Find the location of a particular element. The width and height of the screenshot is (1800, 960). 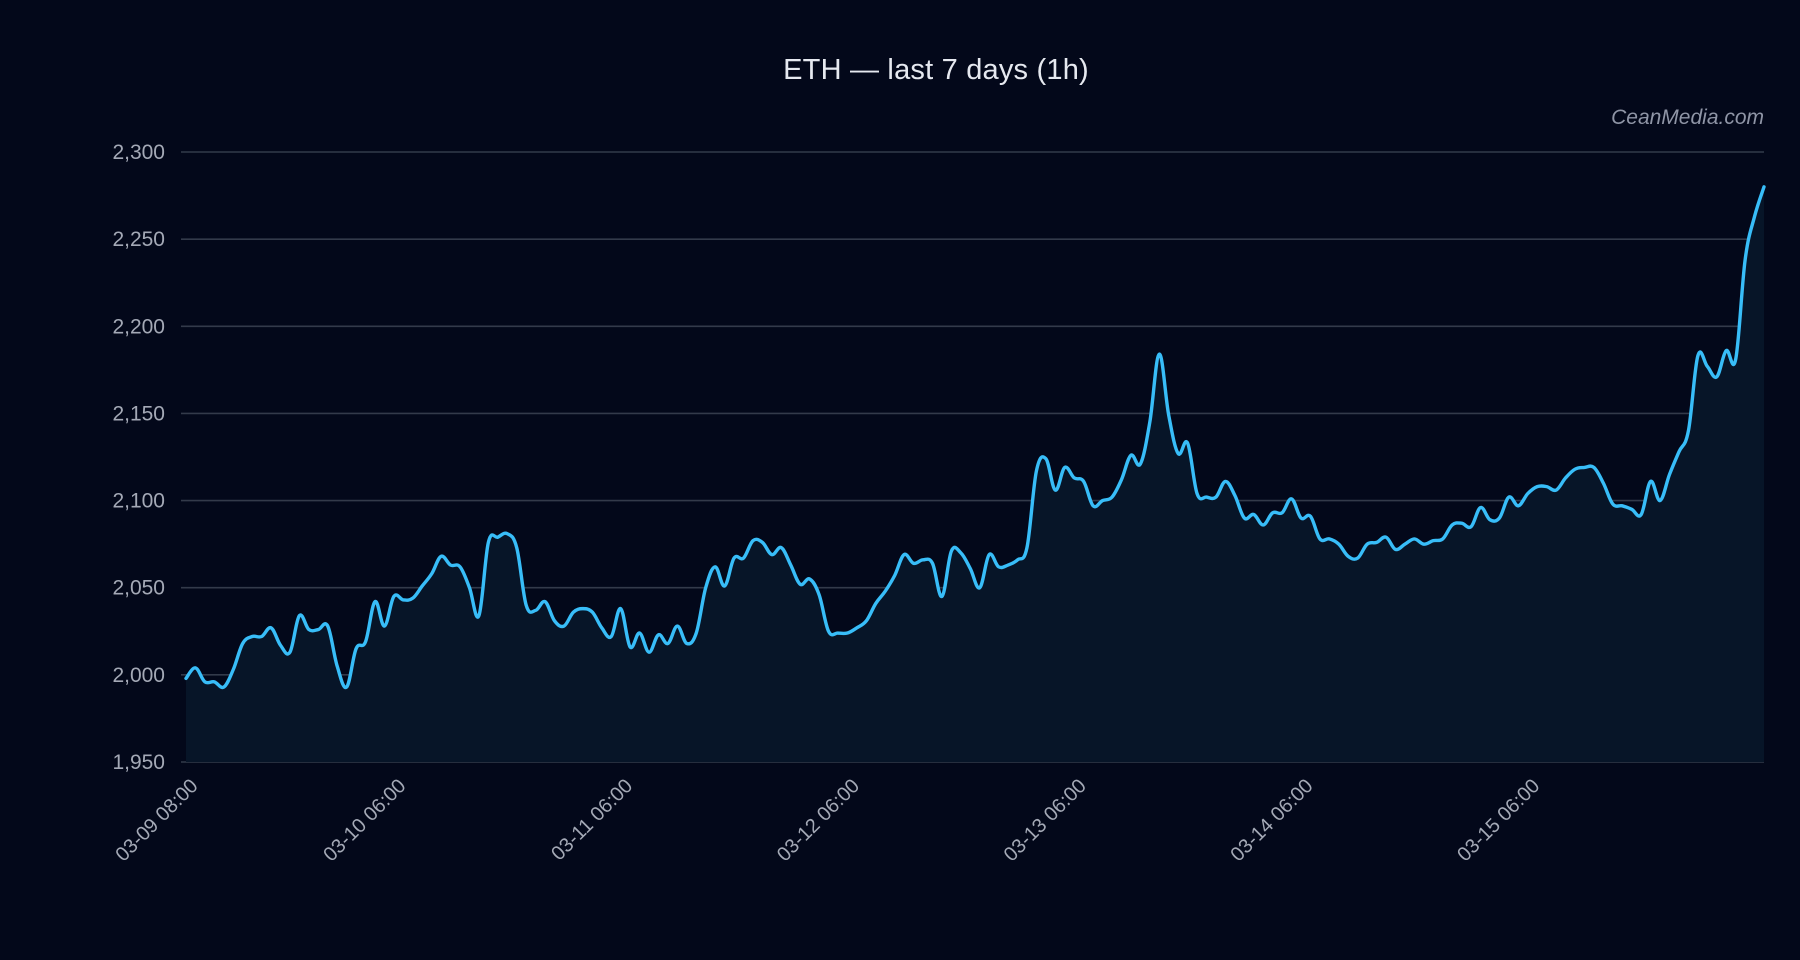

chart-title: ETH — last 7 days (1h) is located at coordinates (936, 70).